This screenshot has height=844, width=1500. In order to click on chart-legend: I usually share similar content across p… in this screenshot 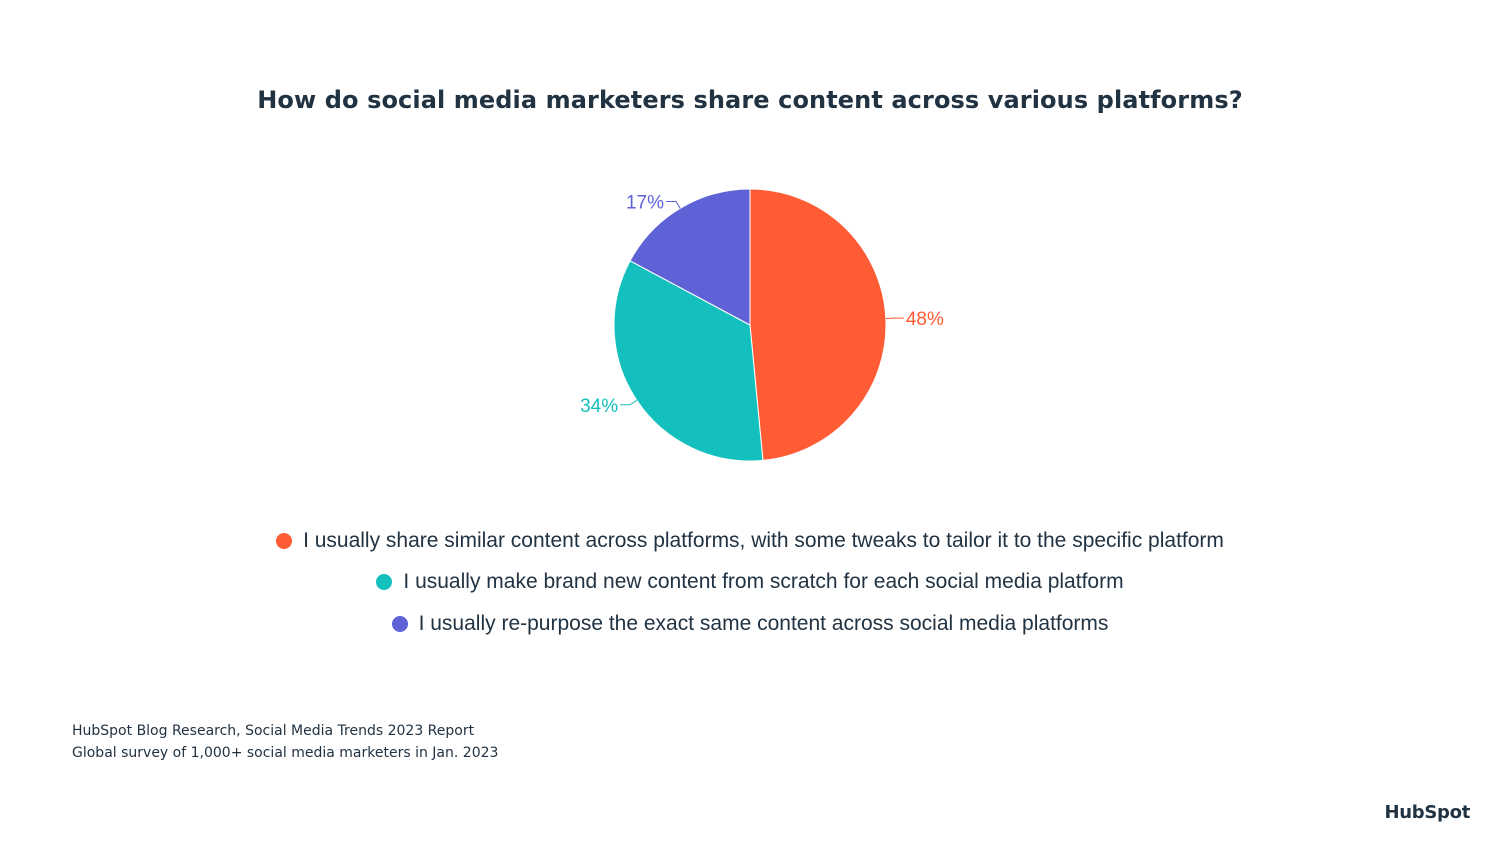, I will do `click(750, 582)`.